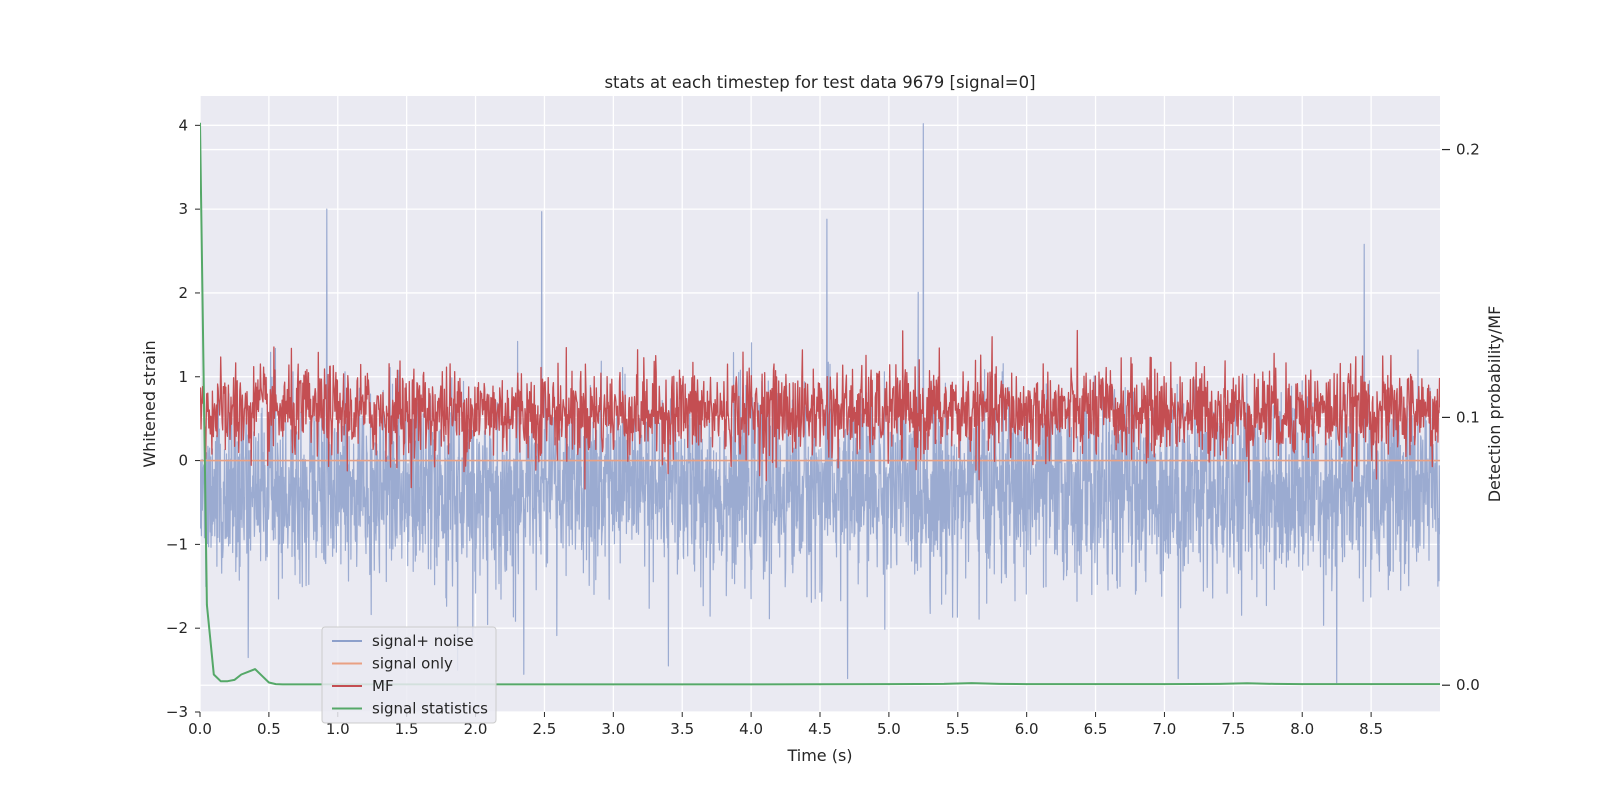 This screenshot has height=800, width=1600. Describe the element at coordinates (338, 729) in the screenshot. I see `x-tick-label: 1.0` at that location.